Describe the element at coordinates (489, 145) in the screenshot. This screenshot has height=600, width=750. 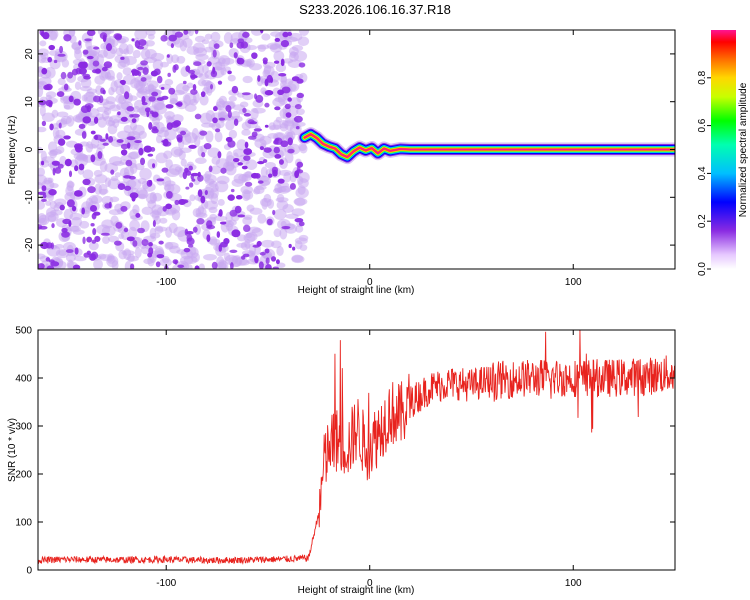
I see `signal-trace-band` at that location.